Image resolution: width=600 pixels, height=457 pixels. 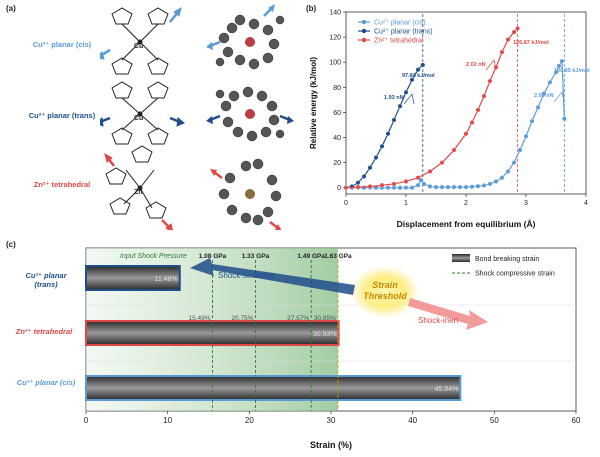 What do you see at coordinates (339, 188) in the screenshot?
I see `y-tick-label: 0` at bounding box center [339, 188].